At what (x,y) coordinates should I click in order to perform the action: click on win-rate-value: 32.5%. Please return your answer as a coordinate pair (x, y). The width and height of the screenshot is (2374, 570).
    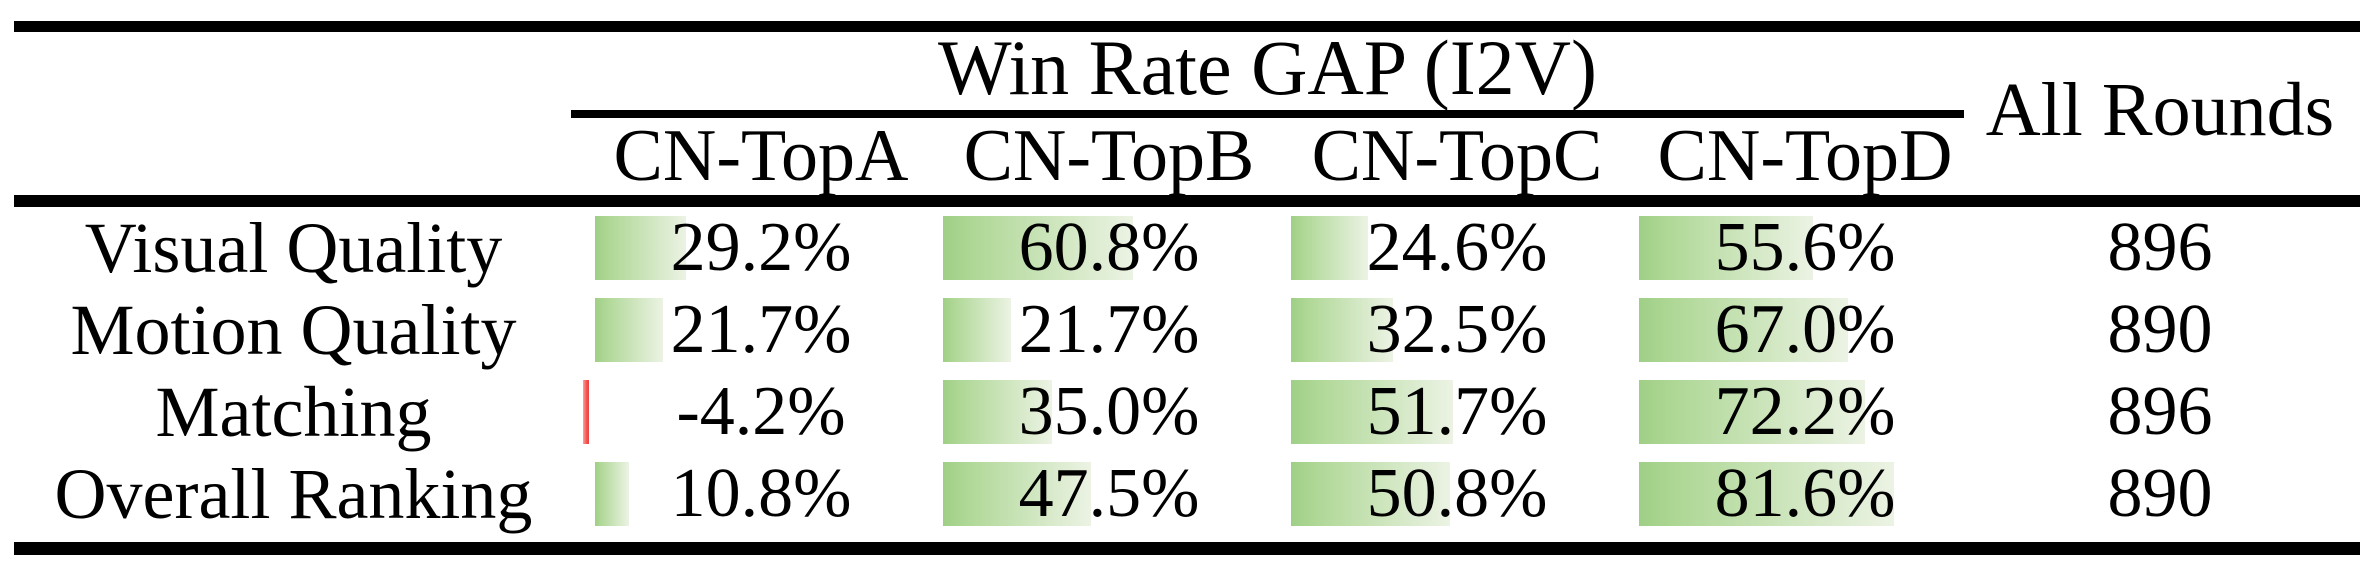
    Looking at the image, I should click on (1457, 329).